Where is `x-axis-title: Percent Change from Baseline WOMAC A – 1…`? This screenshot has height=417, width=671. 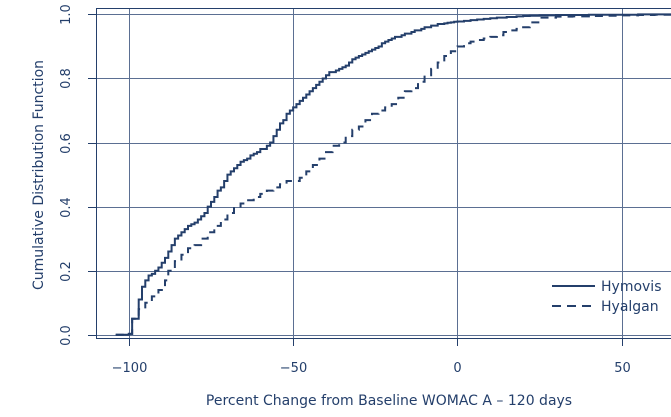 x-axis-title: Percent Change from Baseline WOMAC A – 1… is located at coordinates (389, 401).